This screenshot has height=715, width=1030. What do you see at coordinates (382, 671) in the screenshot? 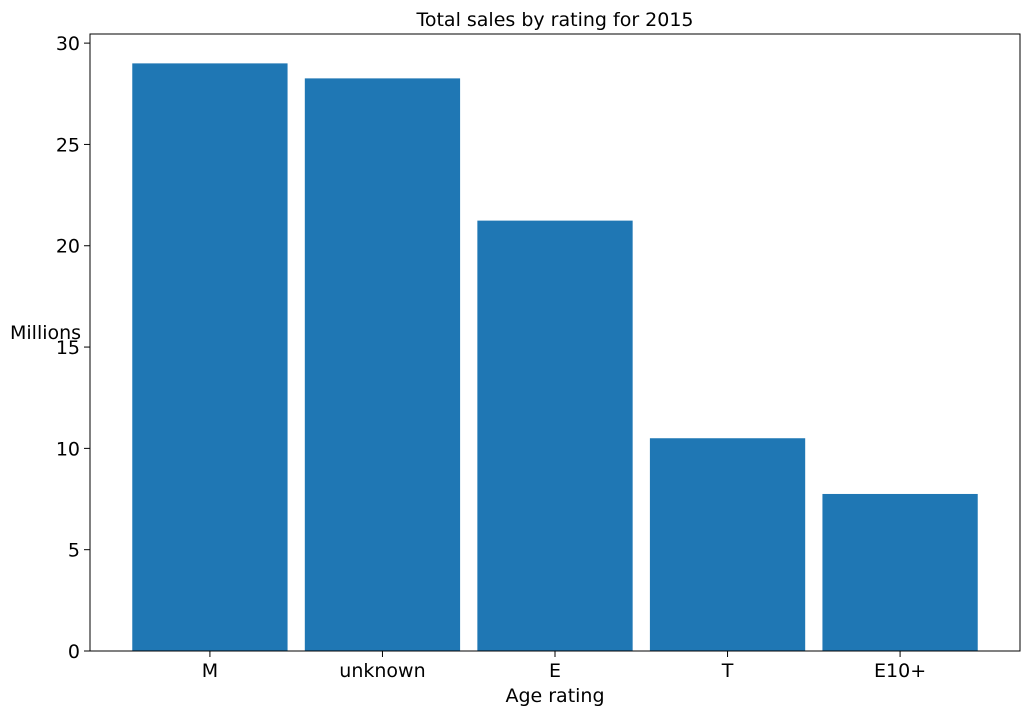
I see `x-tick-label: unknown` at bounding box center [382, 671].